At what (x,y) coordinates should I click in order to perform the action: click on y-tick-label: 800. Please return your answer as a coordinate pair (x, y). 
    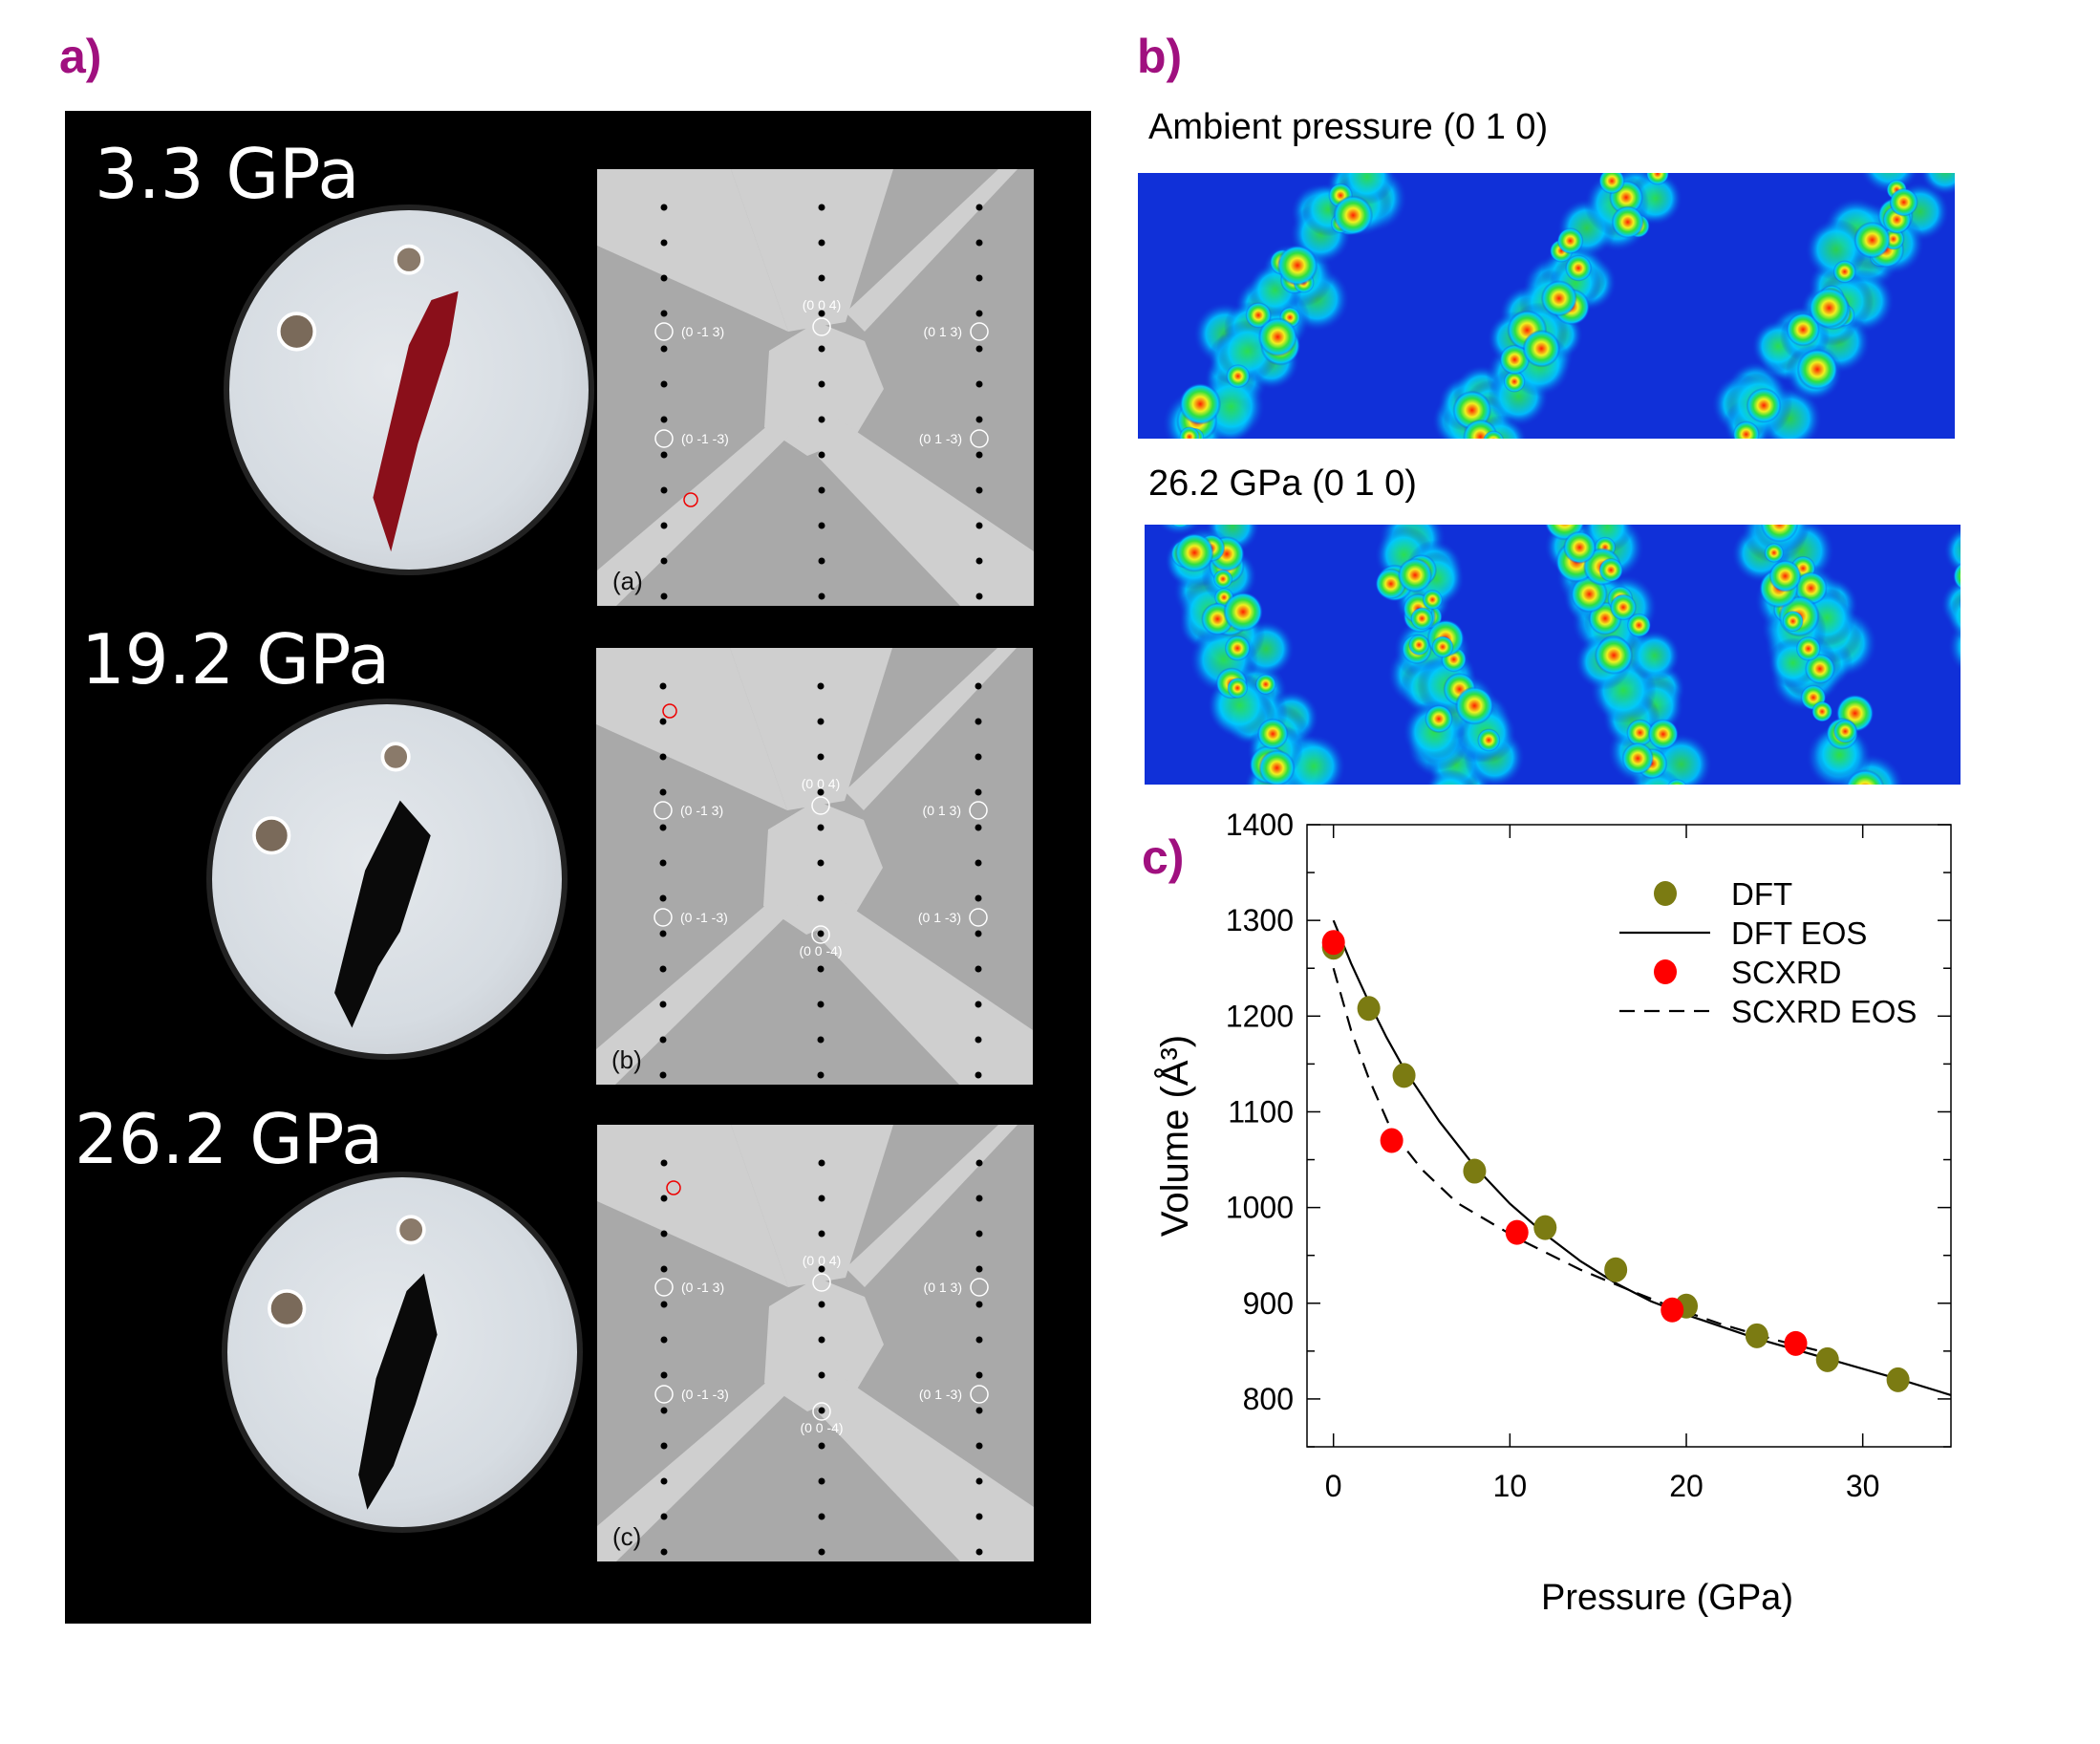
    Looking at the image, I should click on (1268, 1399).